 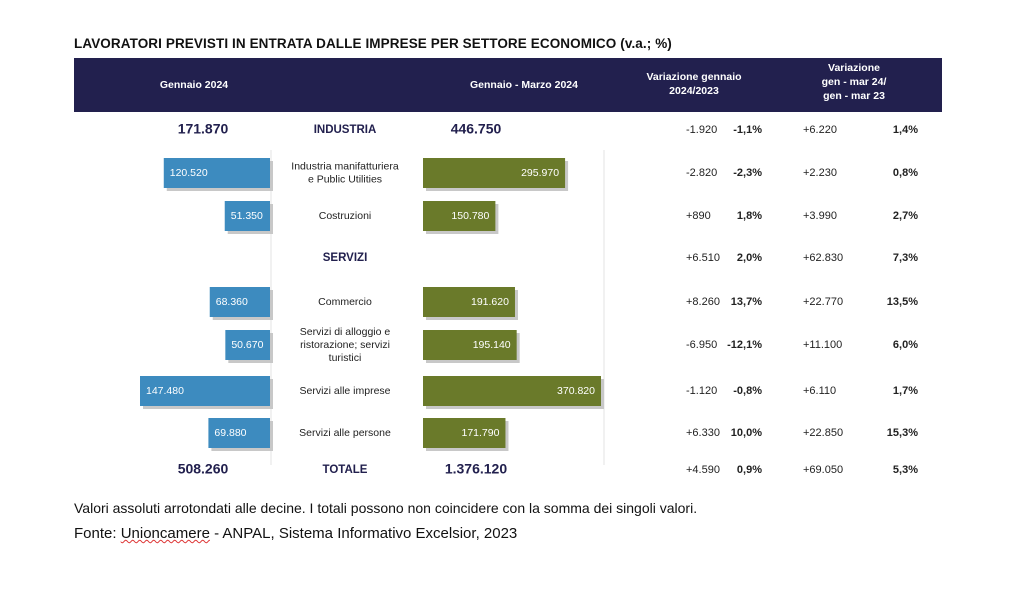 I want to click on category-label: e Public Utilities, so click(x=345, y=179).